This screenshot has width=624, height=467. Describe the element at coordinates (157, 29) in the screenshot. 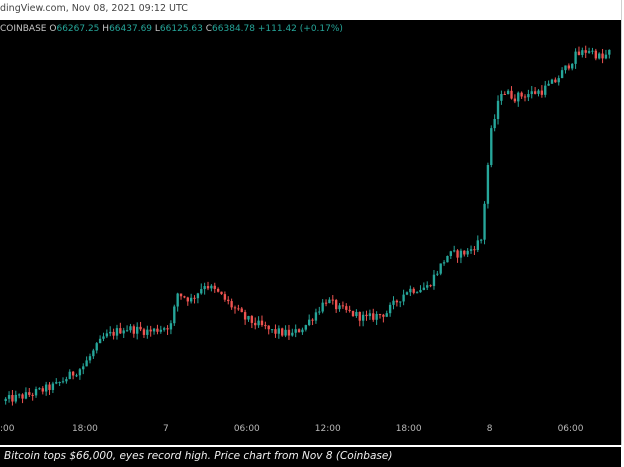

I see `low-label: L` at that location.